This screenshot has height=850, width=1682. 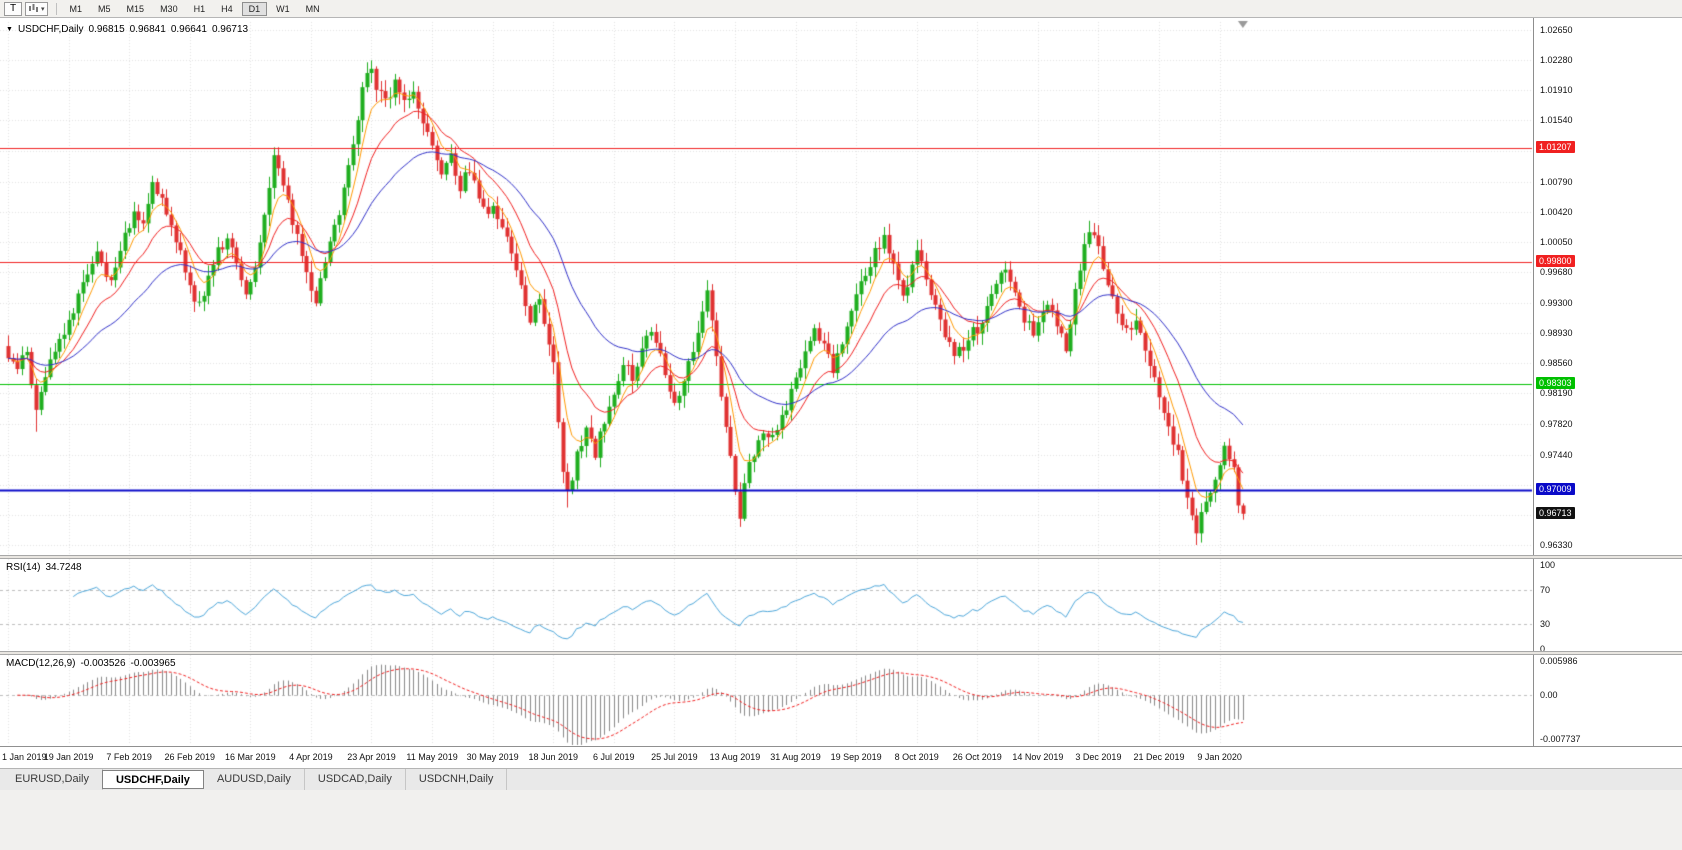 What do you see at coordinates (1555, 488) in the screenshot?
I see `price-line-flag: 0.97009` at bounding box center [1555, 488].